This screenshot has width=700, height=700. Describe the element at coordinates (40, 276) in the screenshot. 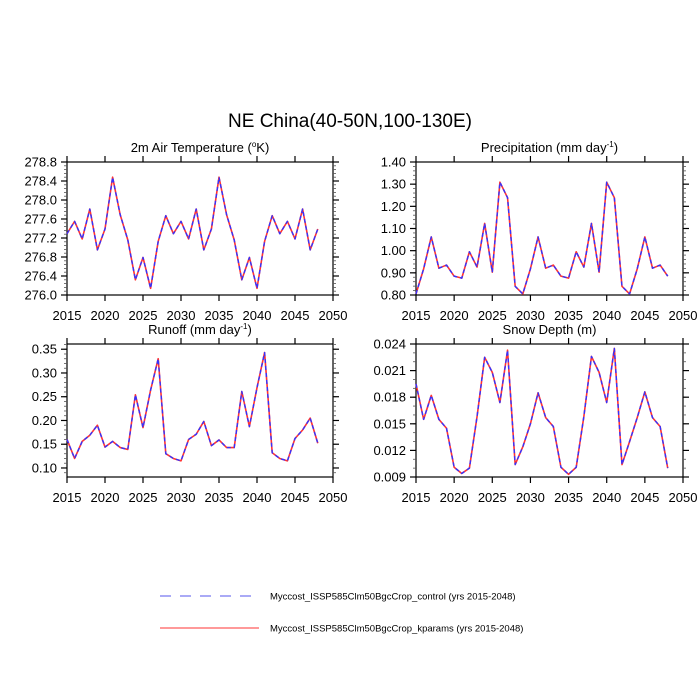

I see `y-tick-label: 276.4` at that location.